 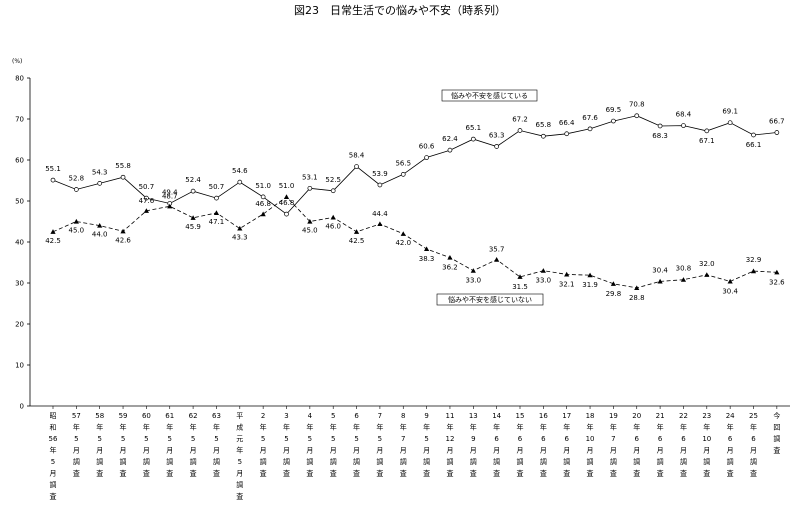 What do you see at coordinates (403, 445) in the screenshot?
I see `x-category-label: 8 年 7 月調査` at bounding box center [403, 445].